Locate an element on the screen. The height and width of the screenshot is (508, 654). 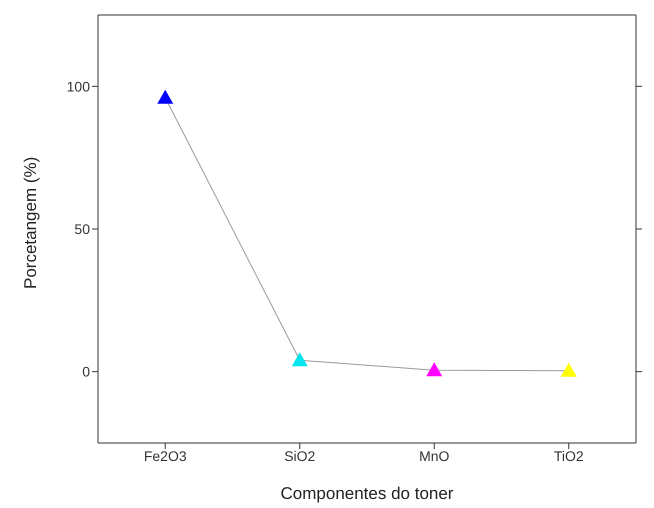
y-tick-label: 0 is located at coordinates (86, 372).